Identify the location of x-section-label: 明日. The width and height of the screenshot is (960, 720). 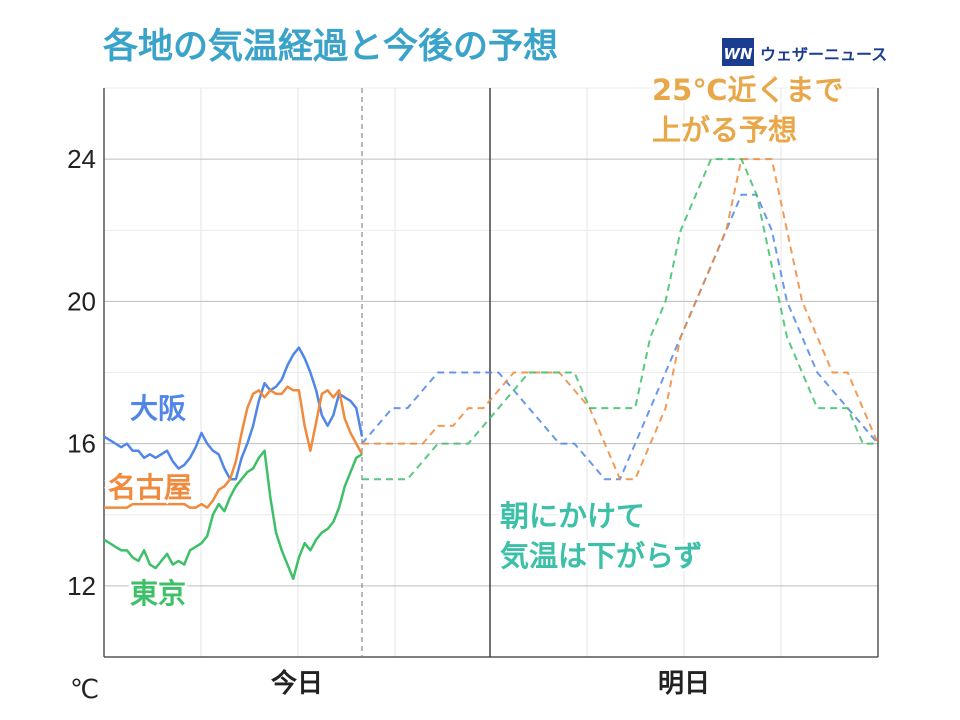
(684, 684).